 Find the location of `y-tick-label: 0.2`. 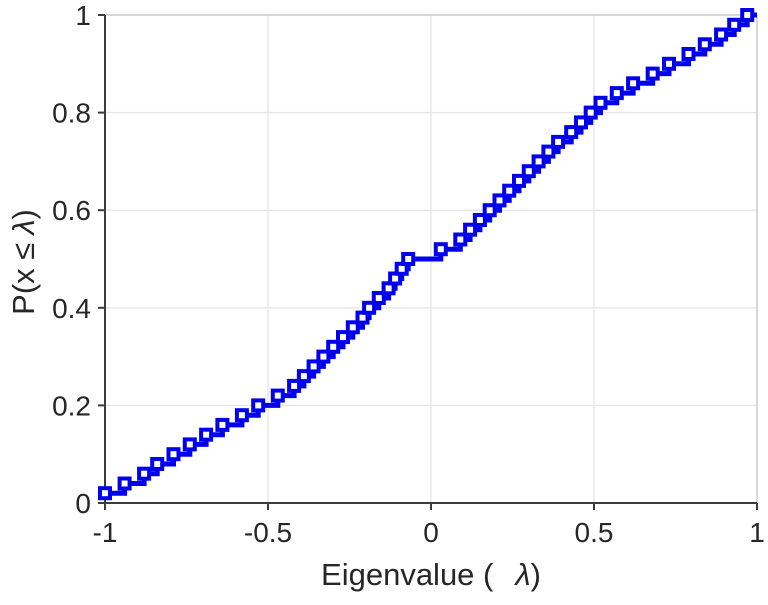

y-tick-label: 0.2 is located at coordinates (71, 405).